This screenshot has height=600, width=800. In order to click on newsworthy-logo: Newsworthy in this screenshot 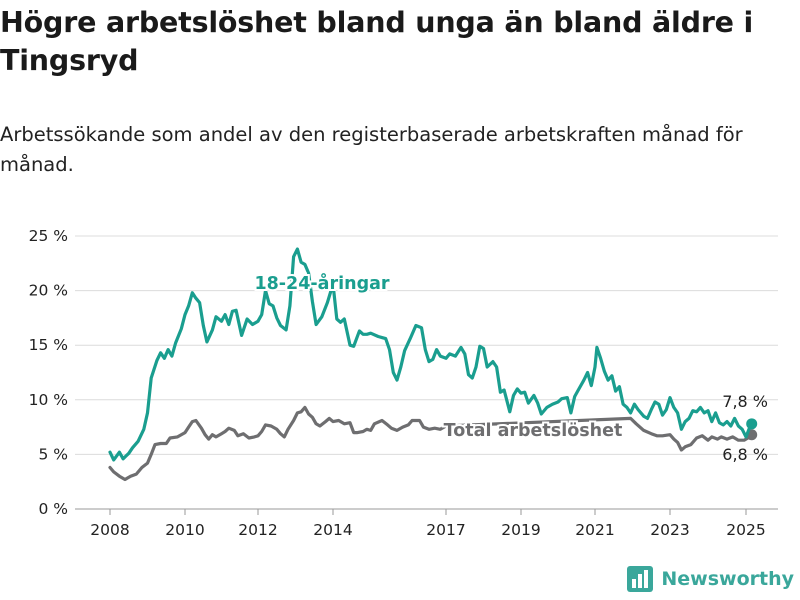, I will do `click(710, 579)`.